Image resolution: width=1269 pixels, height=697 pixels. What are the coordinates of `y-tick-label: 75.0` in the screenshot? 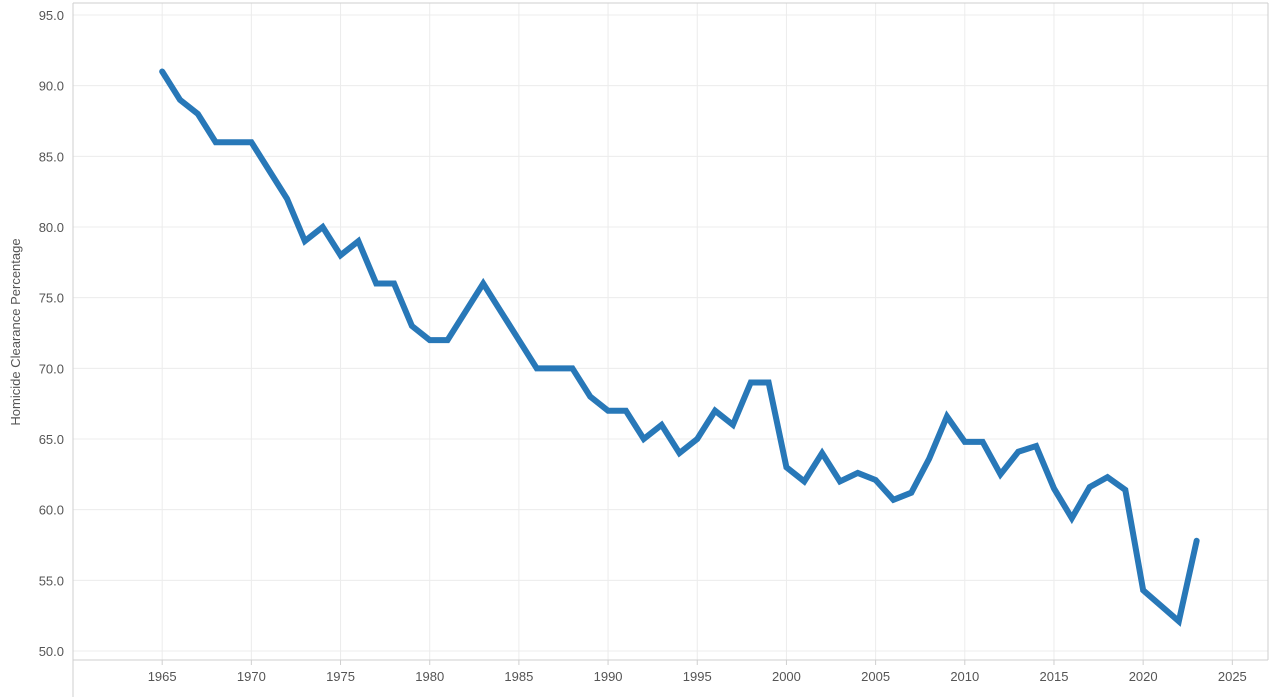 It's located at (51, 298).